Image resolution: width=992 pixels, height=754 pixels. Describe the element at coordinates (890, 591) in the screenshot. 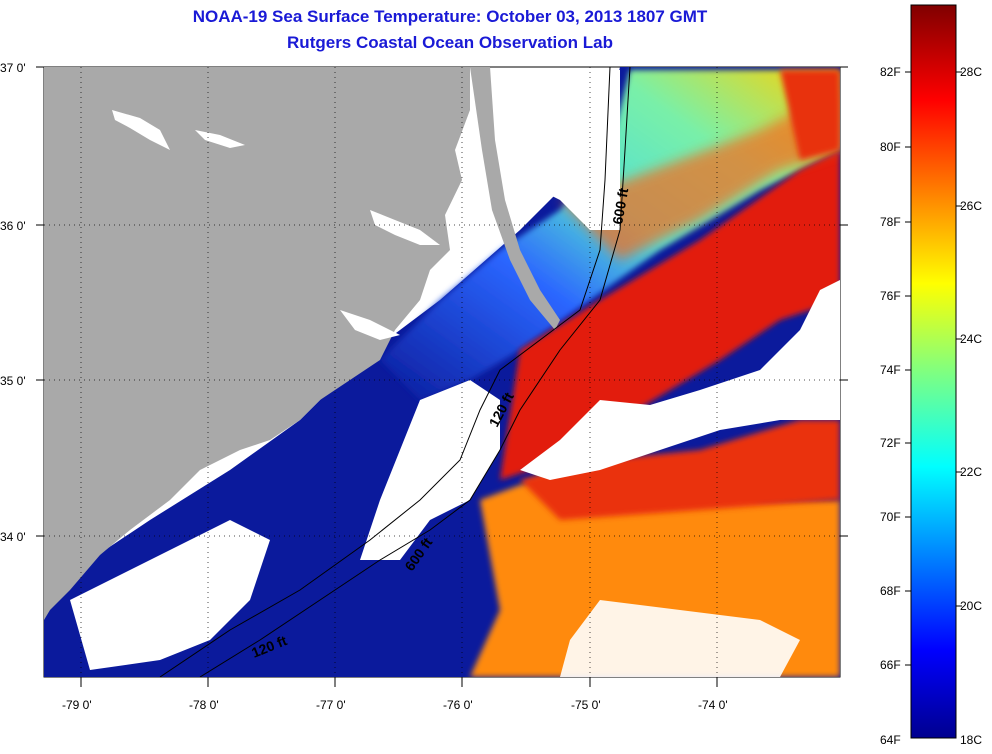

I see `cb-f-68: 68F` at that location.